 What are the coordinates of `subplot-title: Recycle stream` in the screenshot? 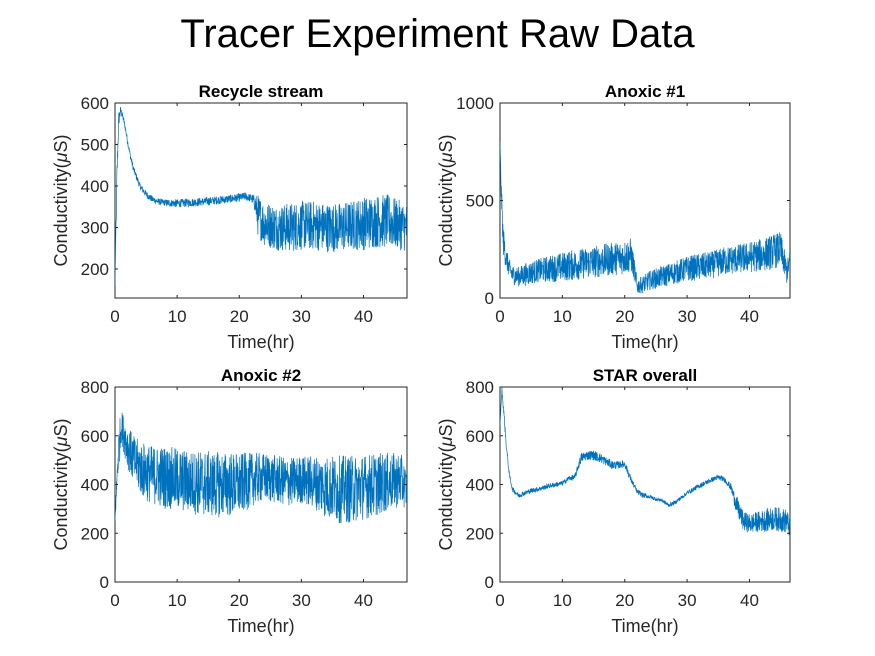 It's located at (261, 91).